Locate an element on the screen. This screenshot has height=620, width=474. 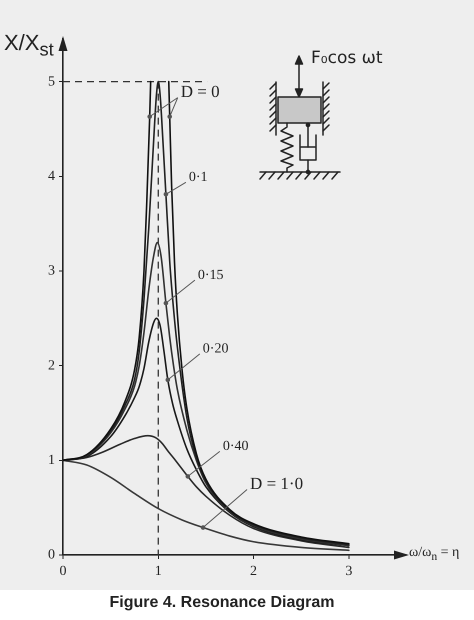
y-tick-label: 0 is located at coordinates (51, 555).